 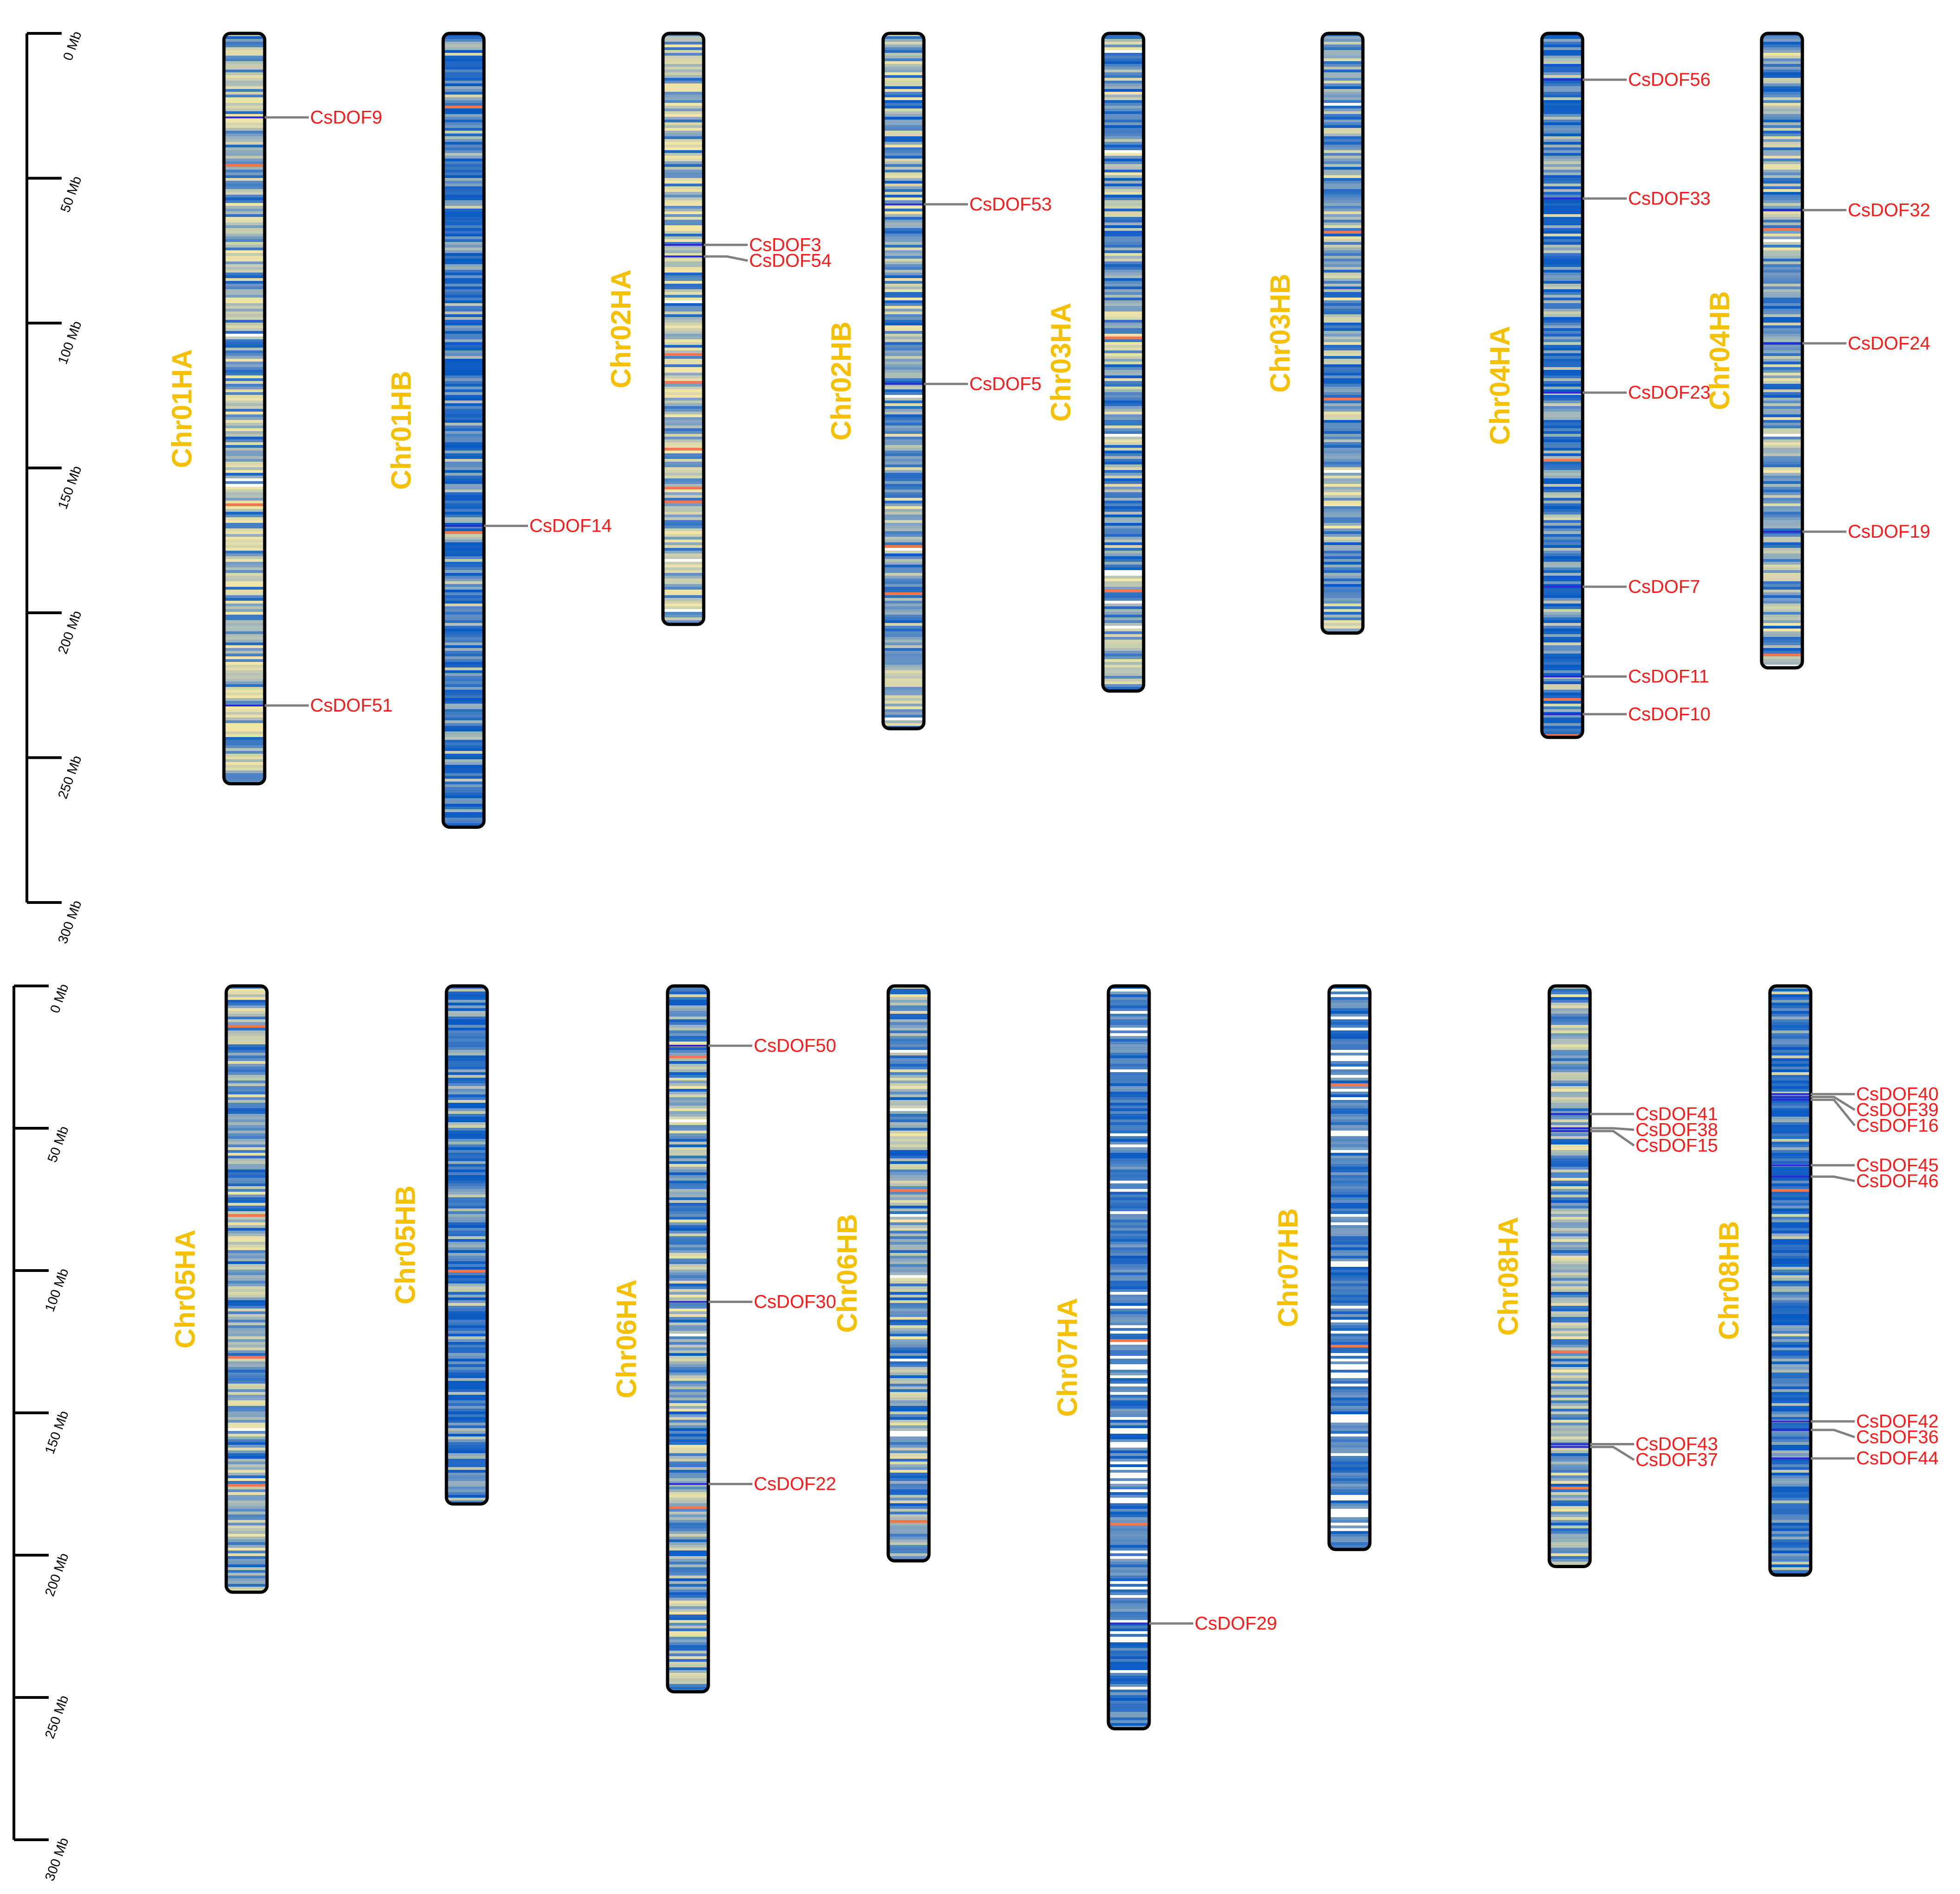 What do you see at coordinates (1095, 362) in the screenshot?
I see `chromosome-chr03ha: Chr03HA` at bounding box center [1095, 362].